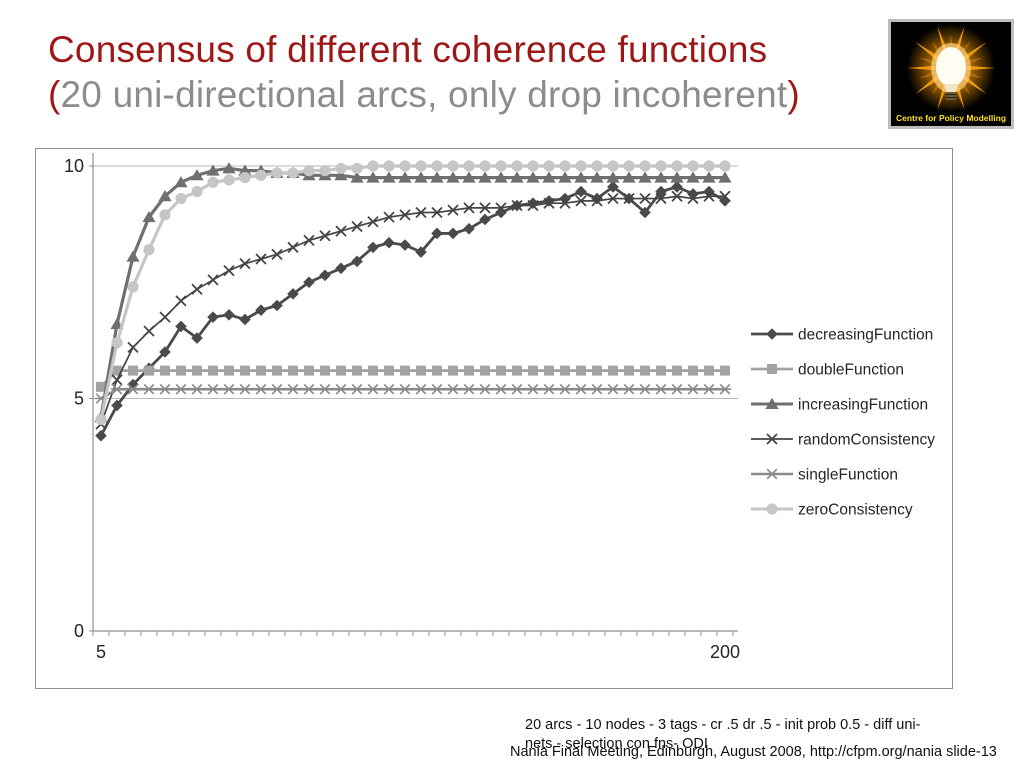  I want to click on x-axis-ticks, so click(413, 633).